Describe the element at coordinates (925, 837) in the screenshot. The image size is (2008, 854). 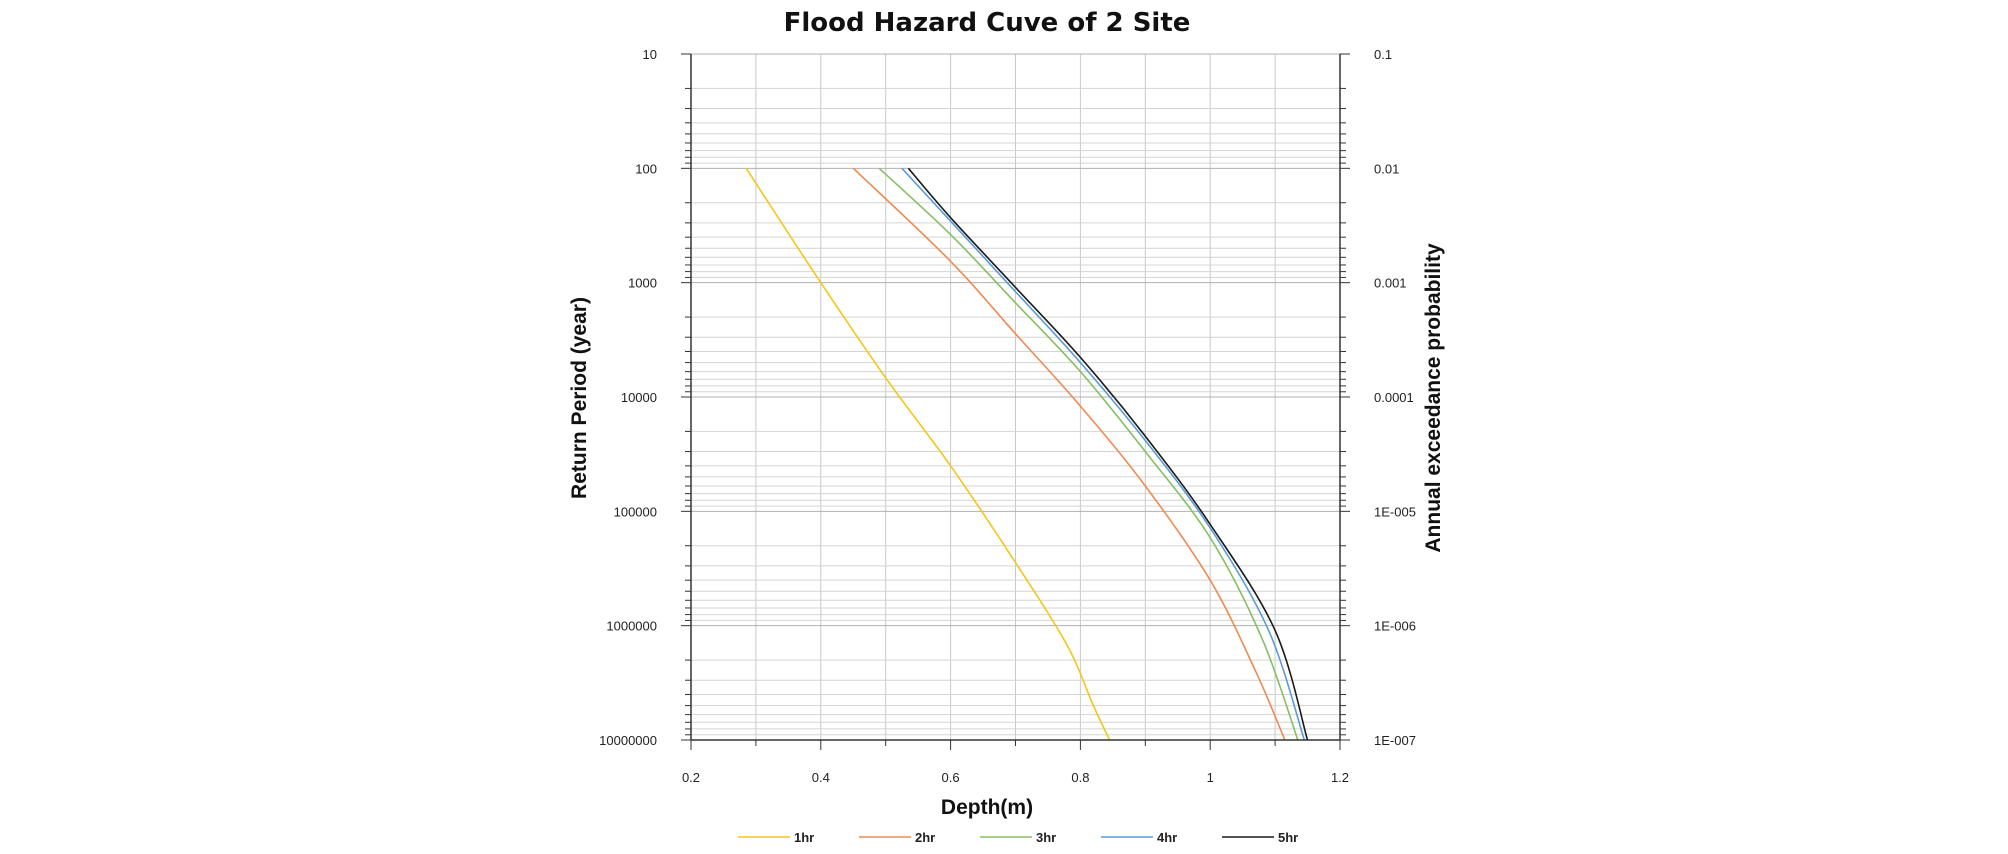
I see `legend-label-2hr: 2hr` at that location.